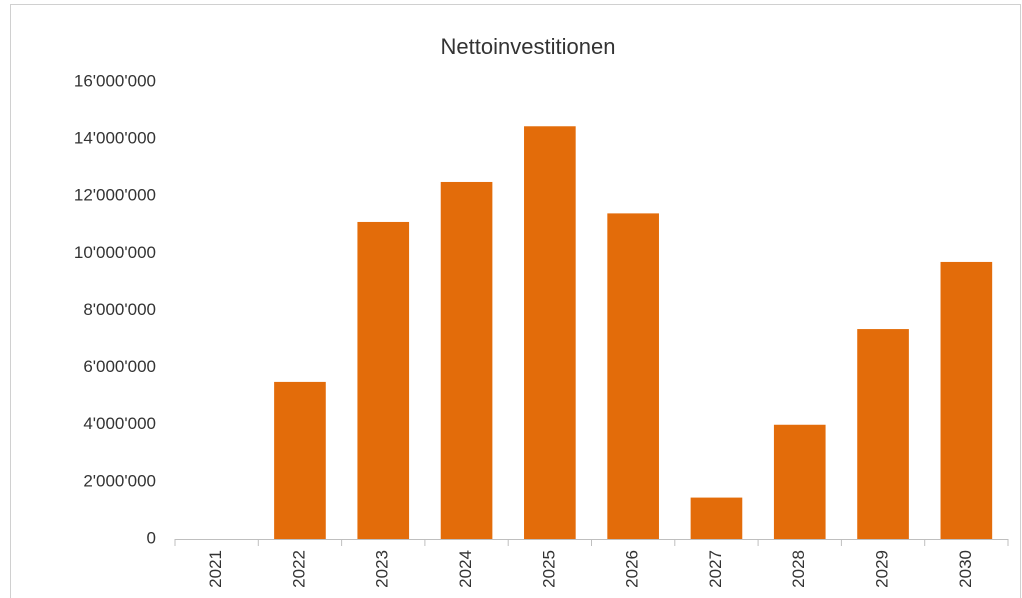 The height and width of the screenshot is (598, 1022). I want to click on x-tick-label: 2030, so click(965, 569).